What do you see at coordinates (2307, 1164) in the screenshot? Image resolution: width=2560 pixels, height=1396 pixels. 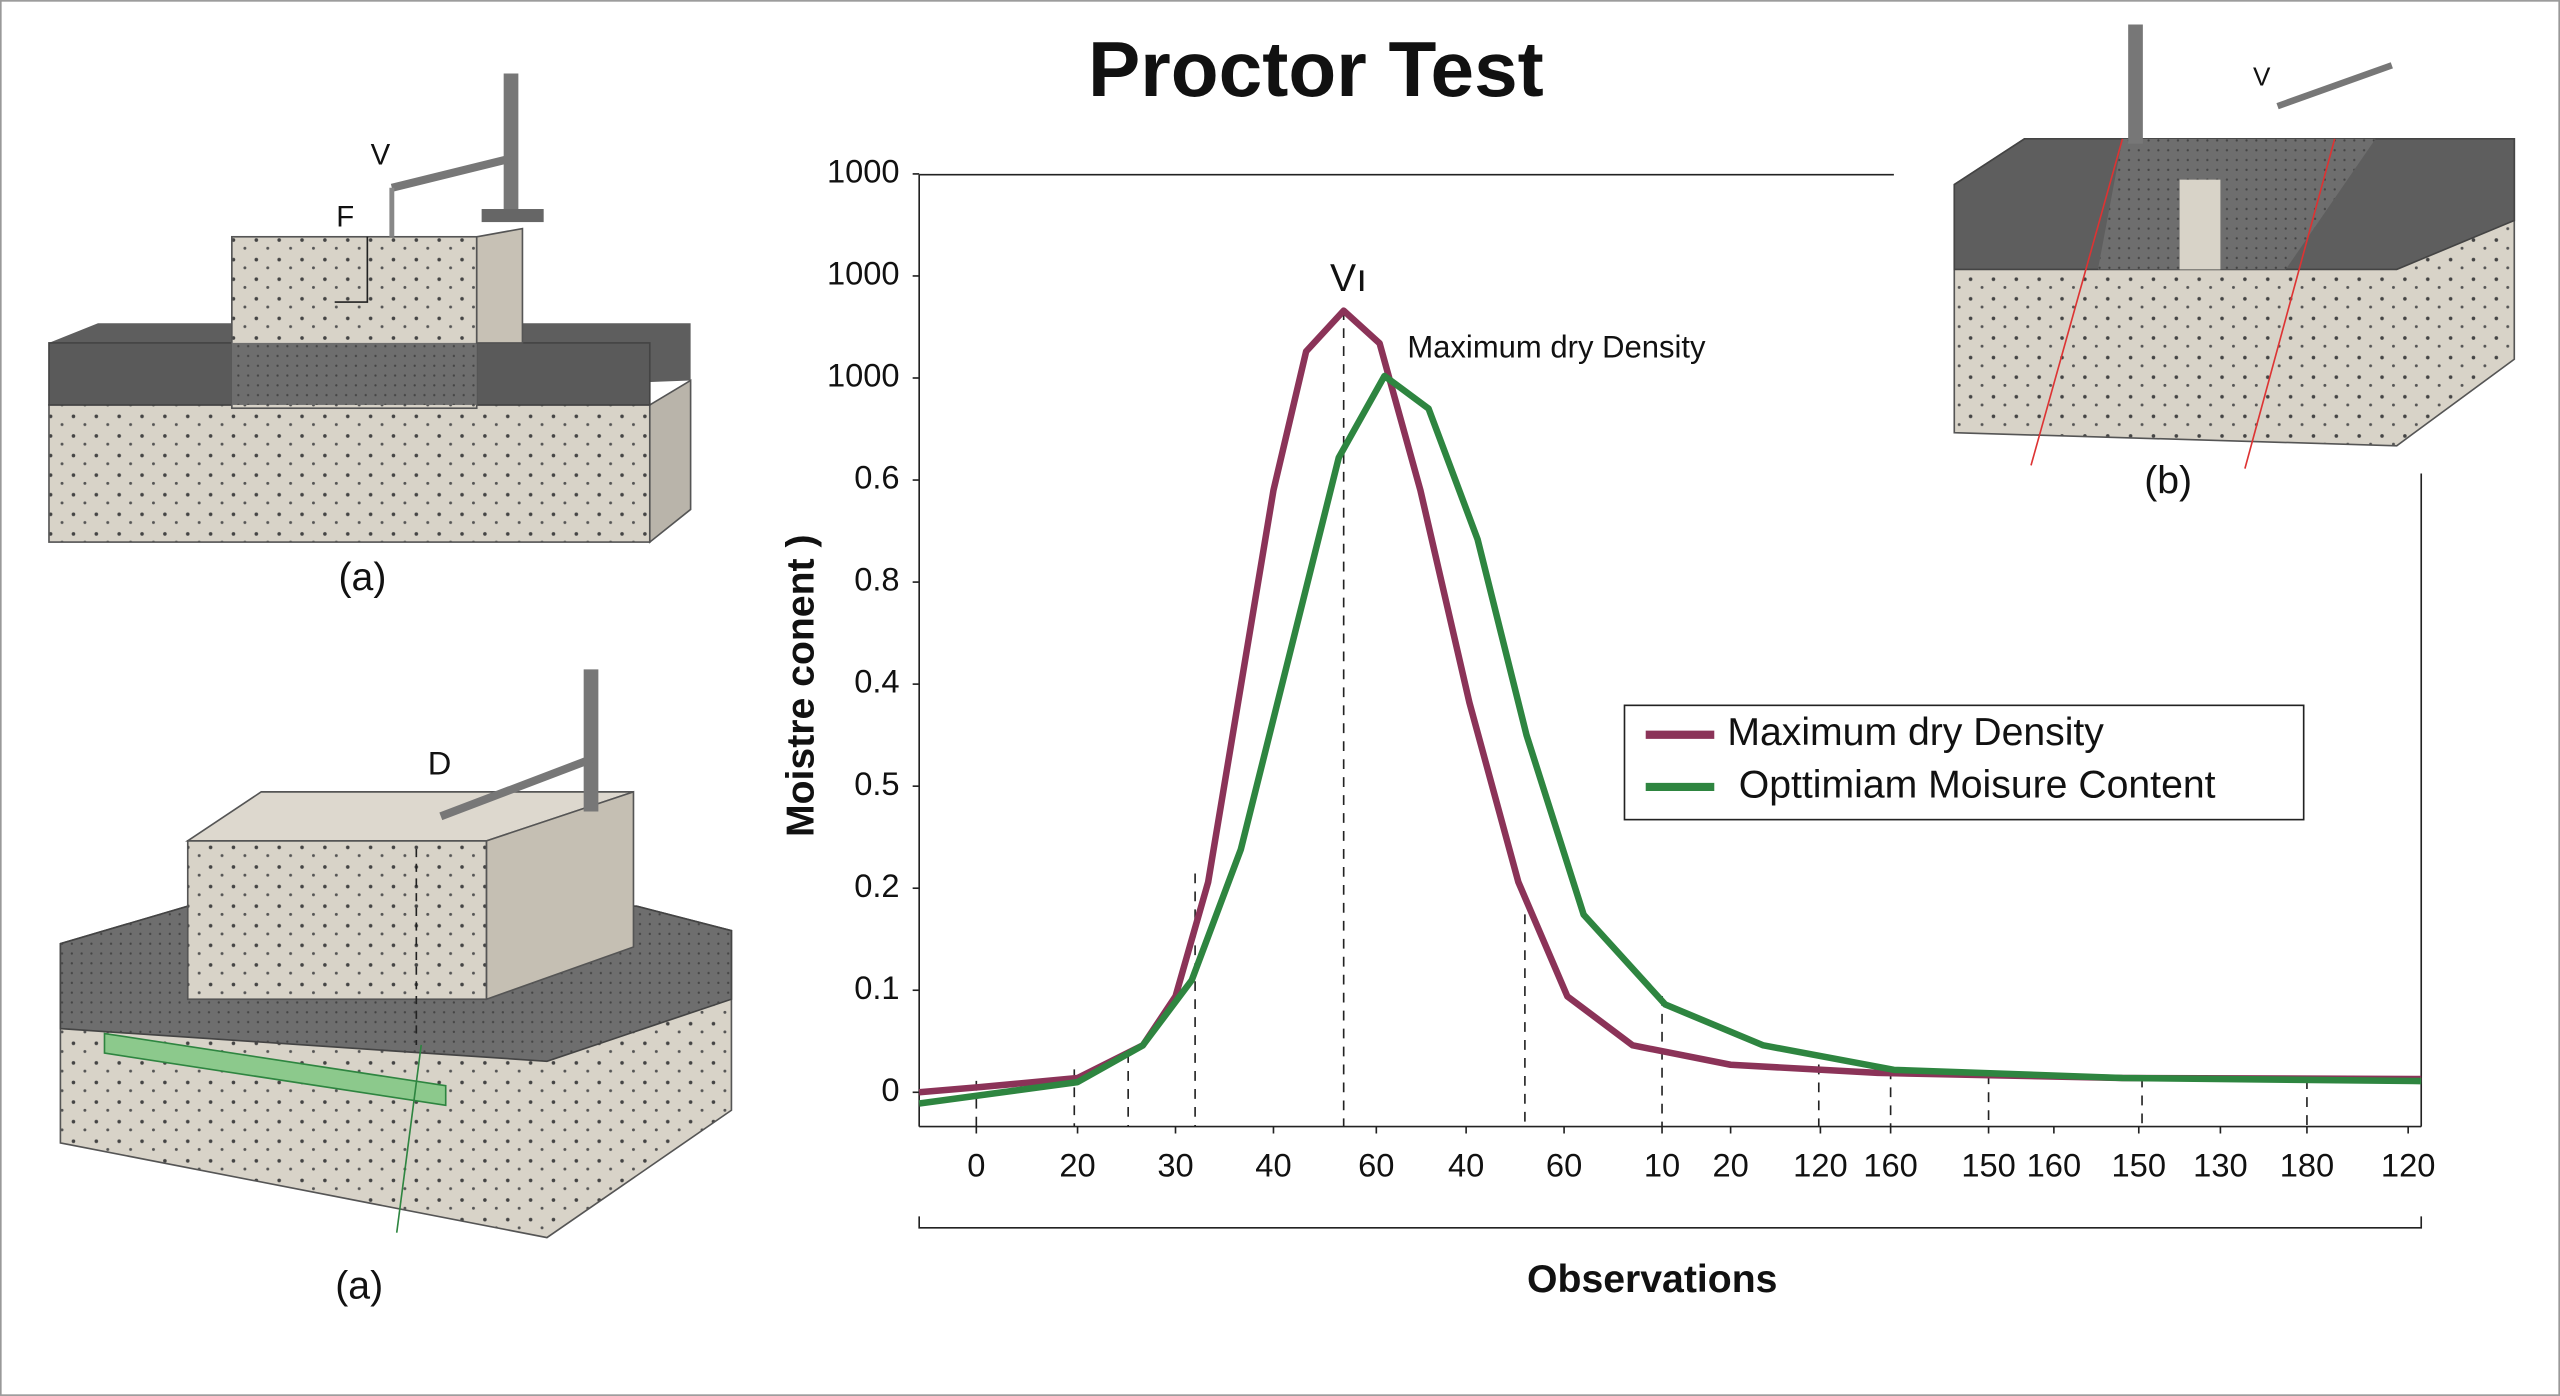 I see `x-tick-label: 180` at bounding box center [2307, 1164].